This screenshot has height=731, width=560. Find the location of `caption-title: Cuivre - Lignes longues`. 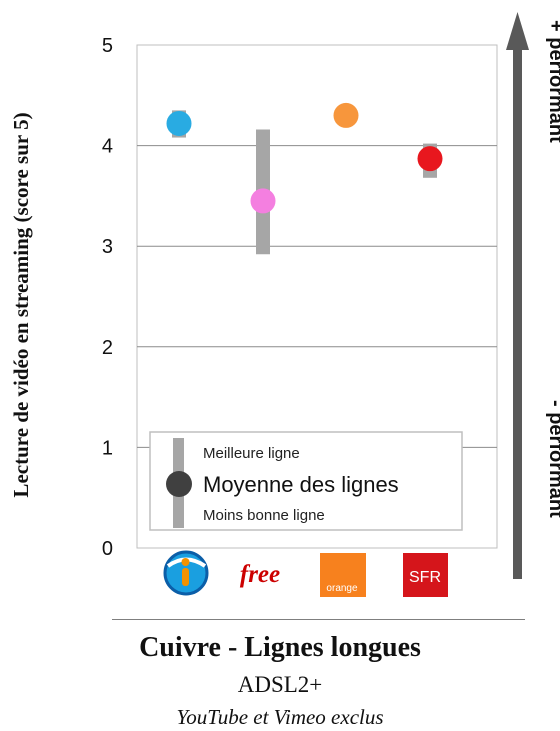

caption-title: Cuivre - Lignes longues is located at coordinates (280, 647).